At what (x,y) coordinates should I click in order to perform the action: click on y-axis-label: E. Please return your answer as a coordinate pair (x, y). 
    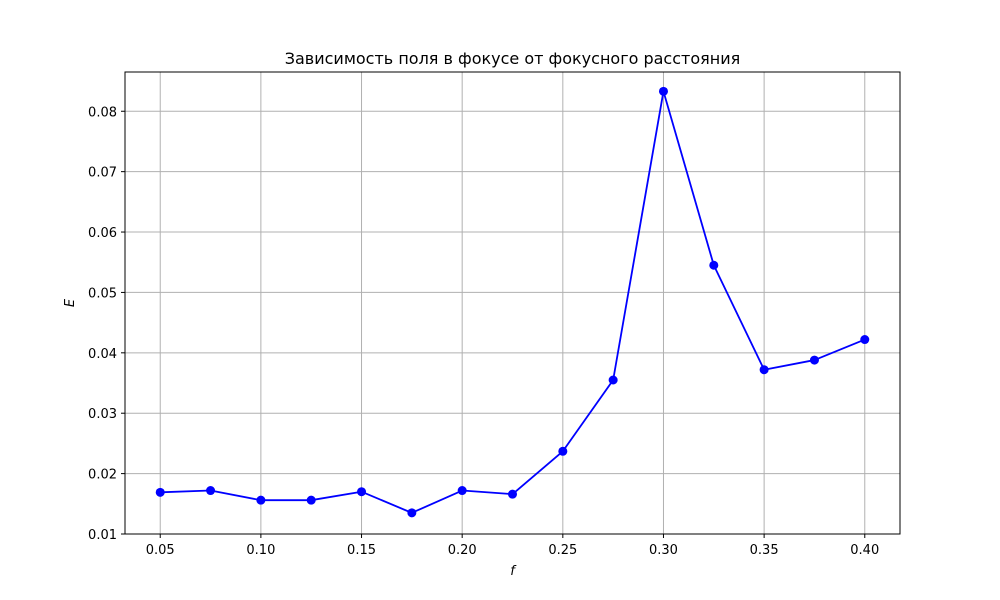
    Looking at the image, I should click on (70, 302).